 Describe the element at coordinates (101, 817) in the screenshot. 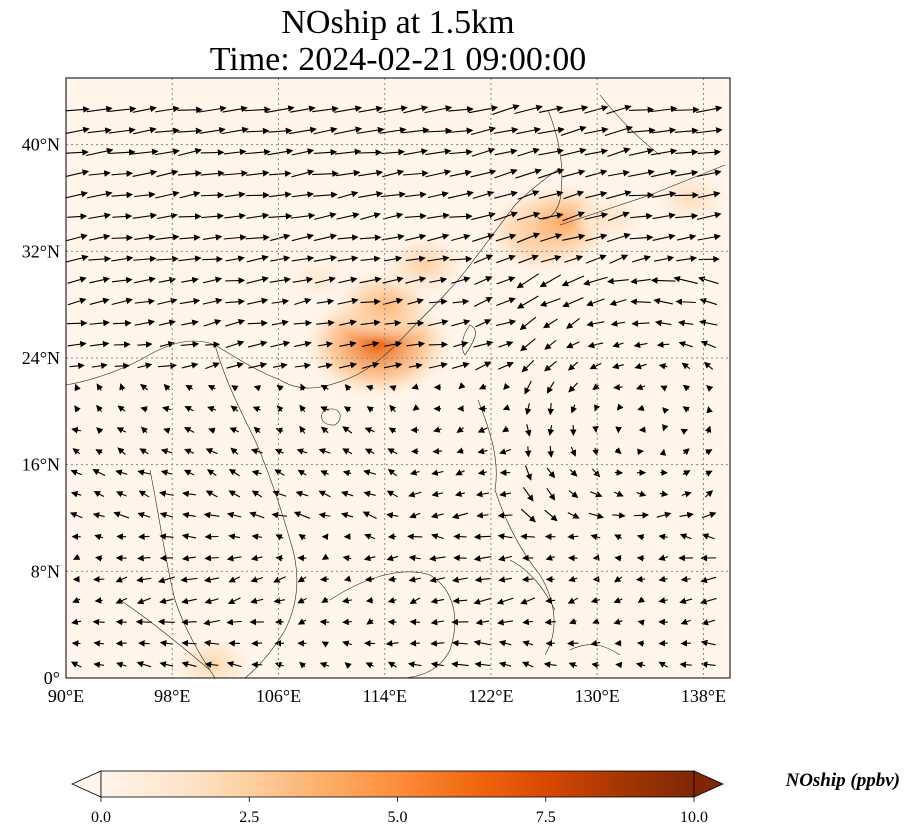

I see `colorbar-tick-label: 0.0` at that location.